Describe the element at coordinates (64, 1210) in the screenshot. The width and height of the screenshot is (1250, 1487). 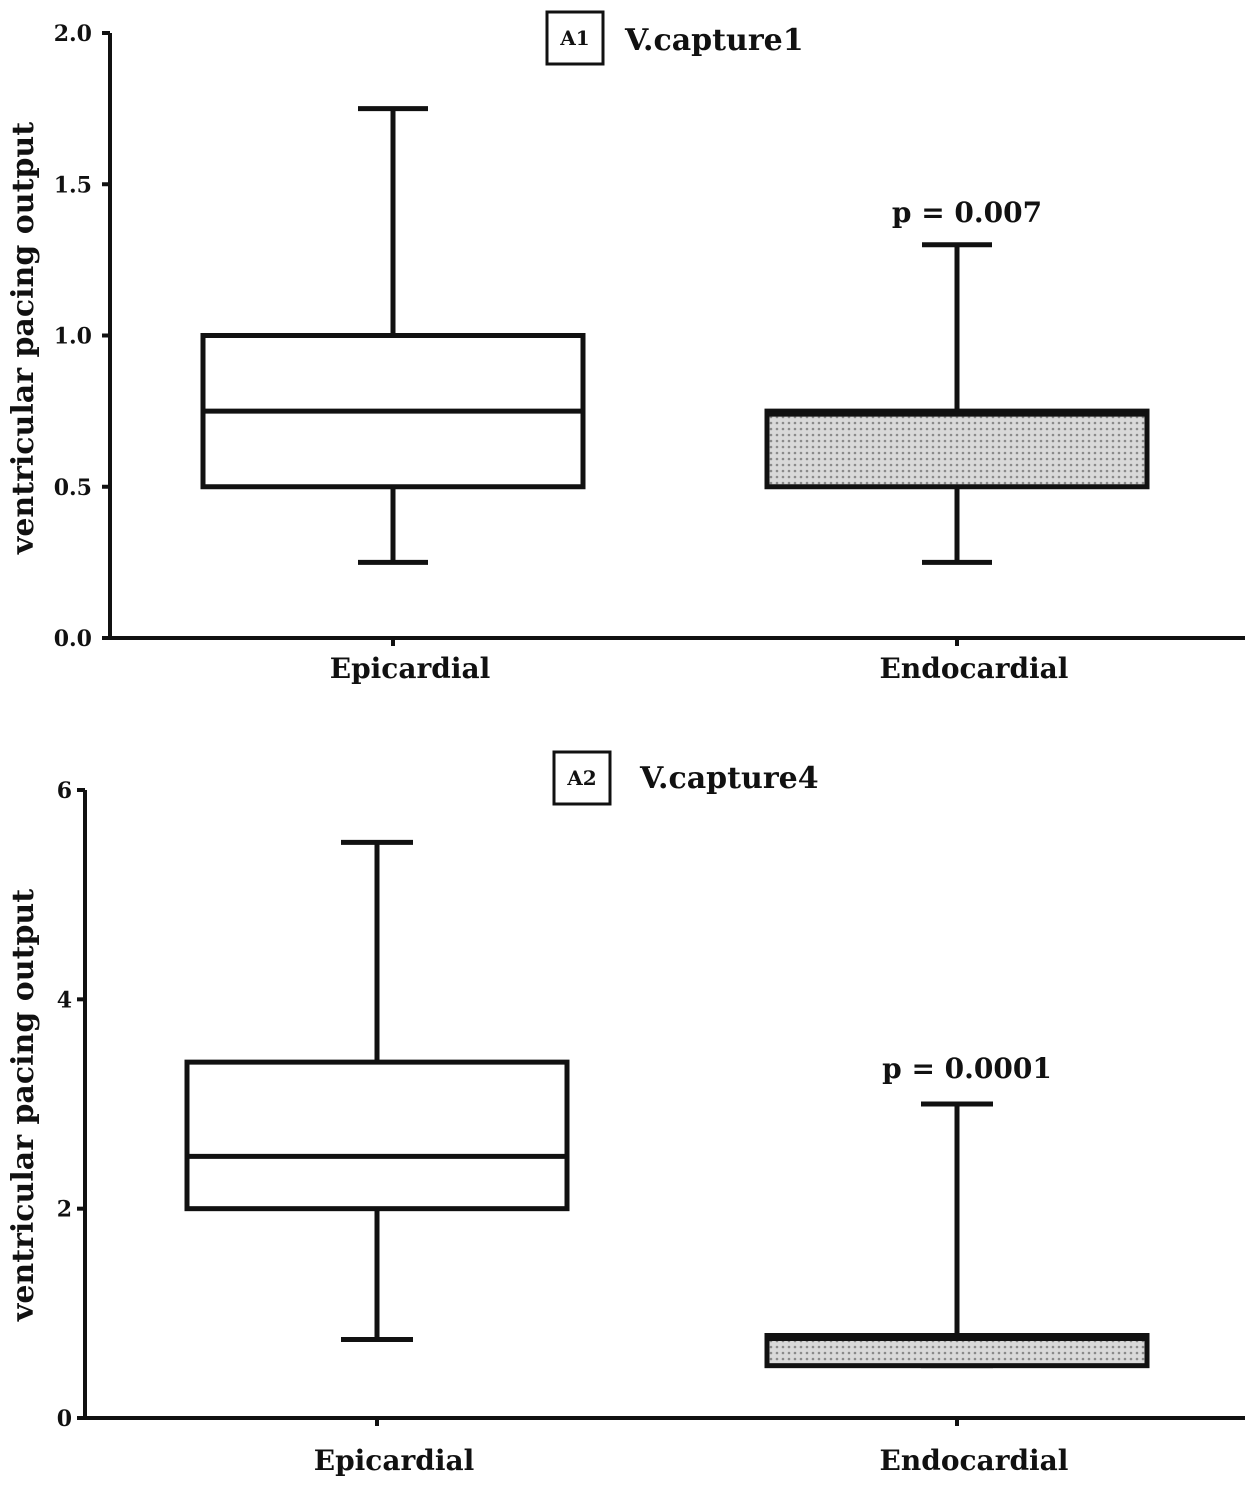
I see `y-tick-label: 2` at that location.